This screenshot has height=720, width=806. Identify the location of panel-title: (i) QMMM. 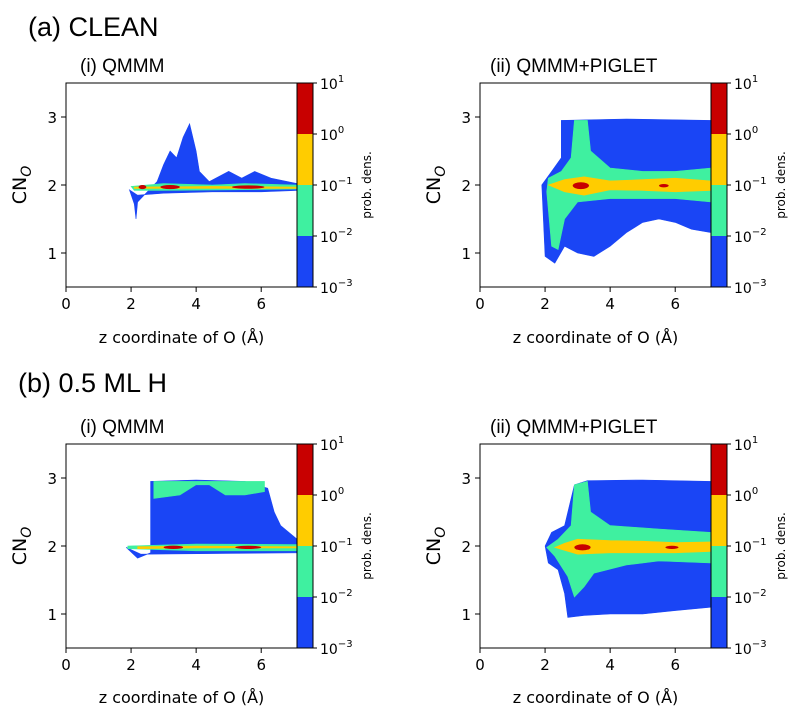
(122, 66).